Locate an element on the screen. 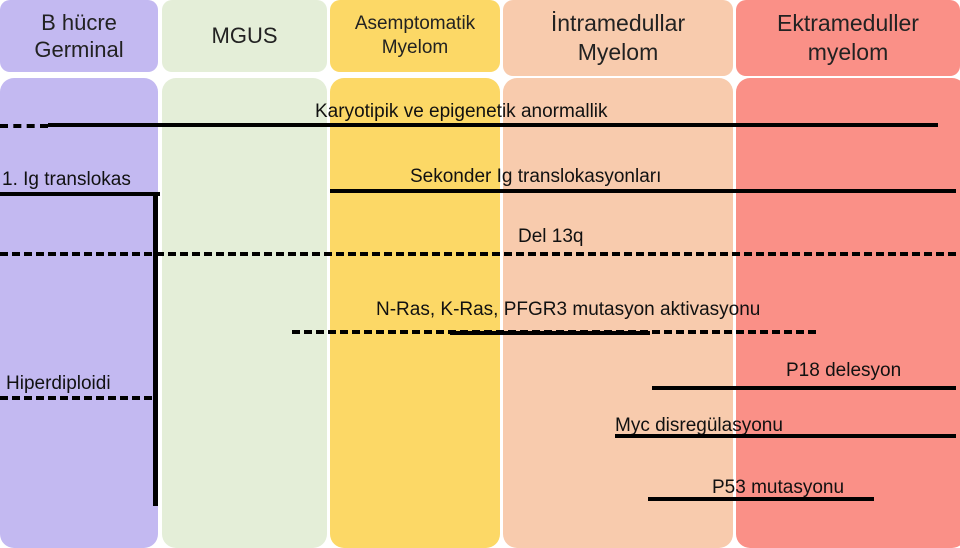 This screenshot has height=548, width=960. line-karyotypic is located at coordinates (493, 125).